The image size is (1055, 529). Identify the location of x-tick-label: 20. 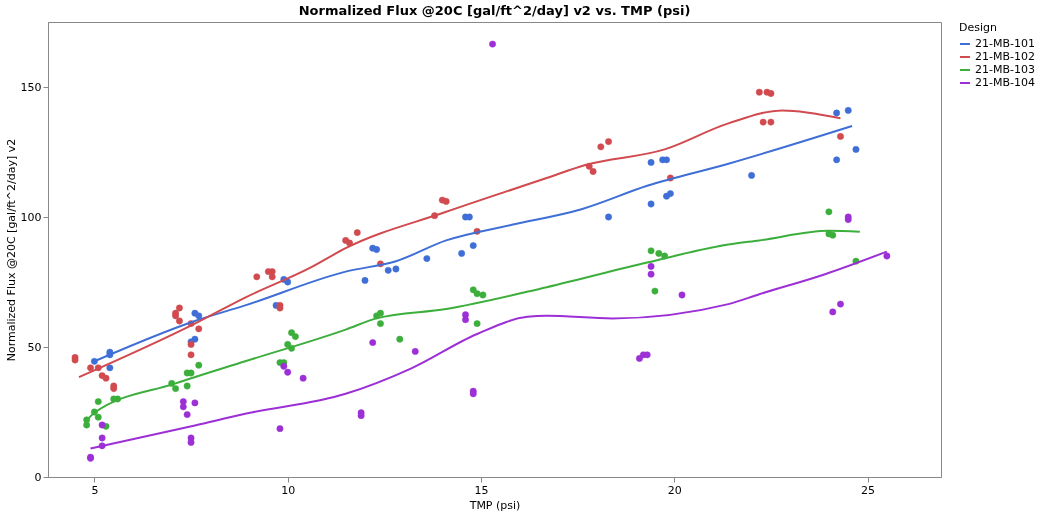
(674, 490).